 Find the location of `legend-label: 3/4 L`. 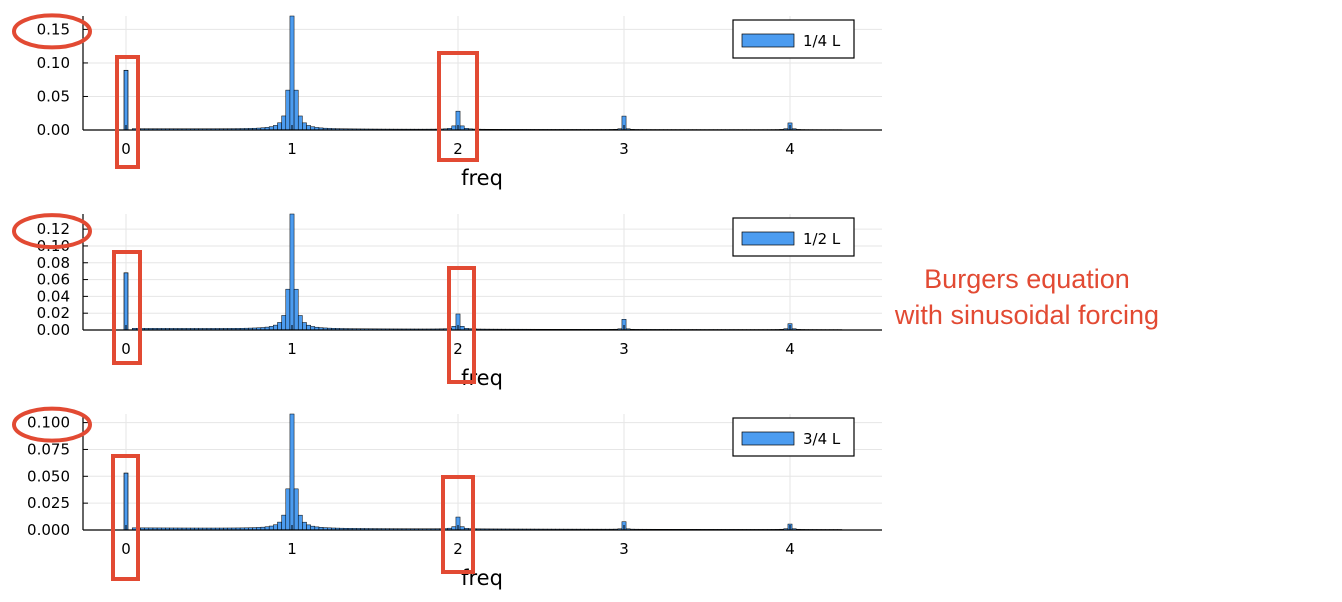

legend-label: 3/4 L is located at coordinates (822, 439).